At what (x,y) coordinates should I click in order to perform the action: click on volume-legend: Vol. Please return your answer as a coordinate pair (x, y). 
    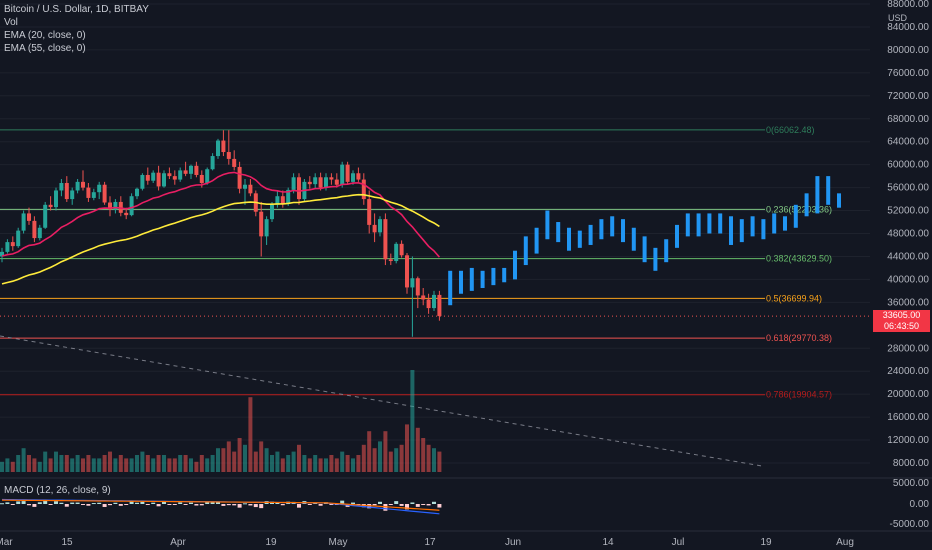
    Looking at the image, I should click on (11, 22).